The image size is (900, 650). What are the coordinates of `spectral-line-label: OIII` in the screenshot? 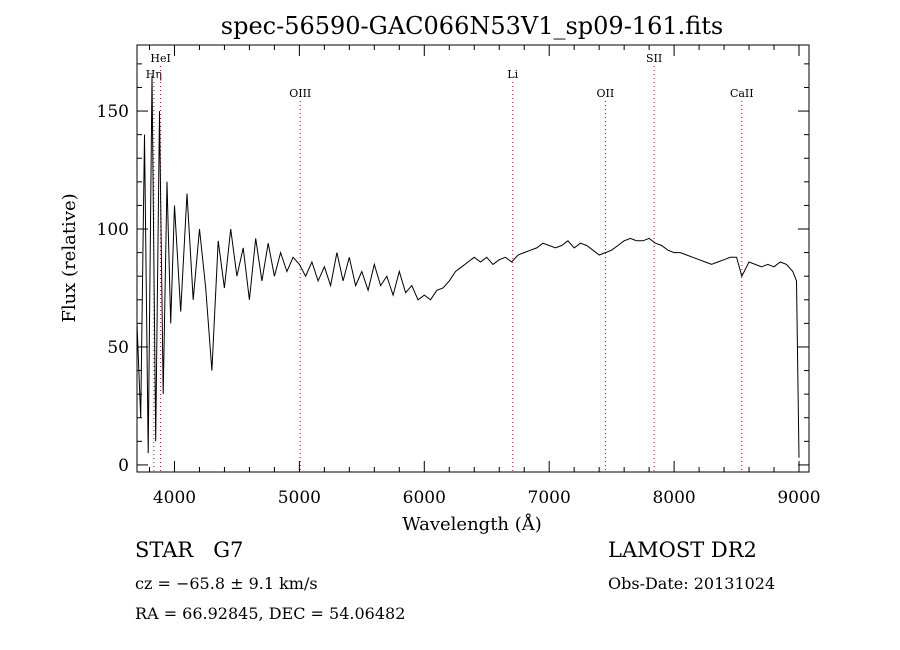 It's located at (300, 93).